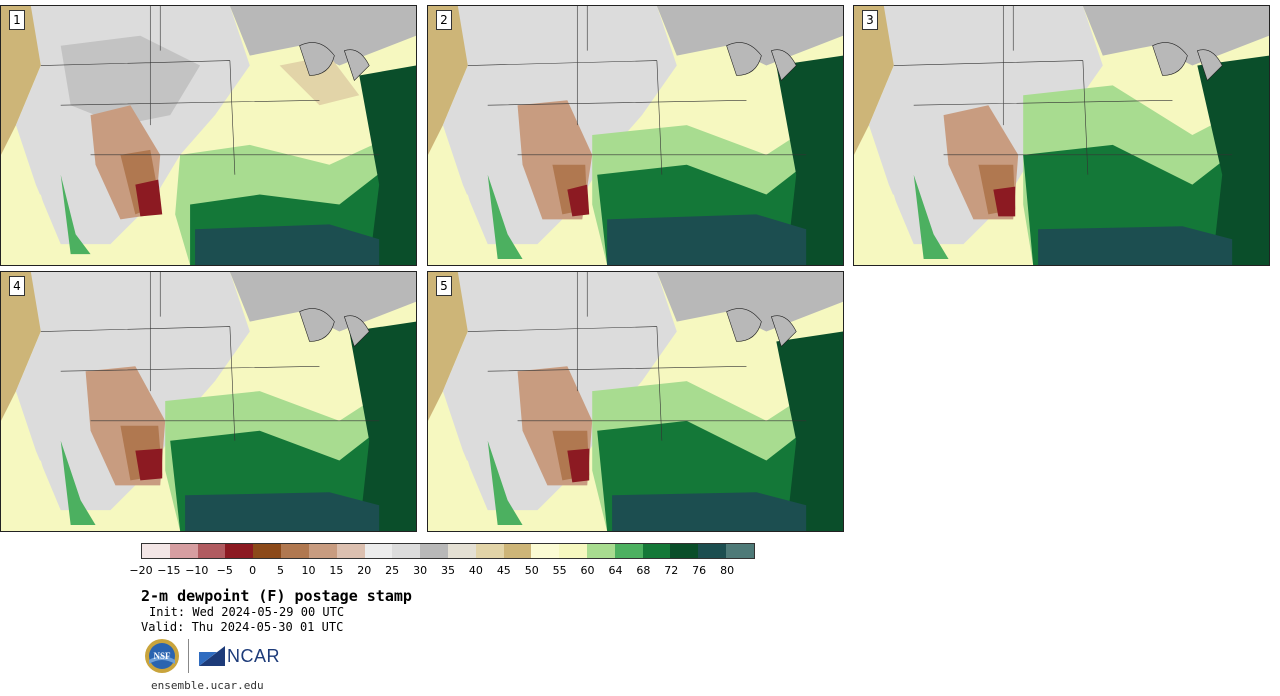 The image size is (1280, 696). Describe the element at coordinates (475, 570) in the screenshot. I see `colorbar-tick-label: 40` at that location.